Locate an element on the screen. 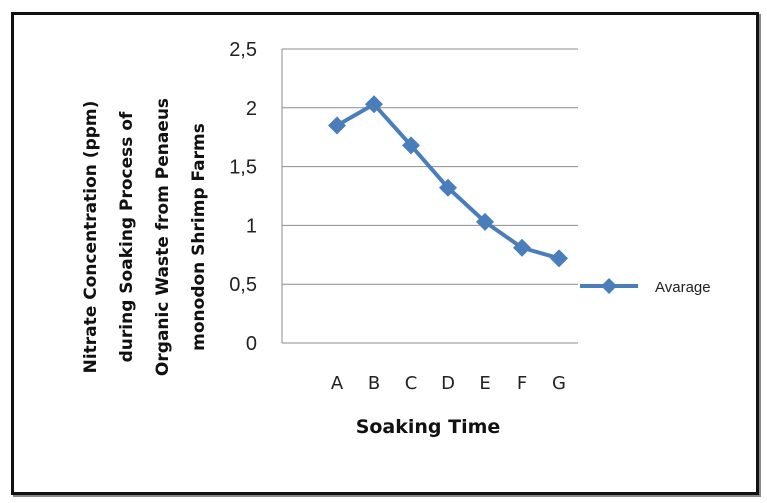 This screenshot has height=503, width=767. y-tick-label: 2 is located at coordinates (251, 109).